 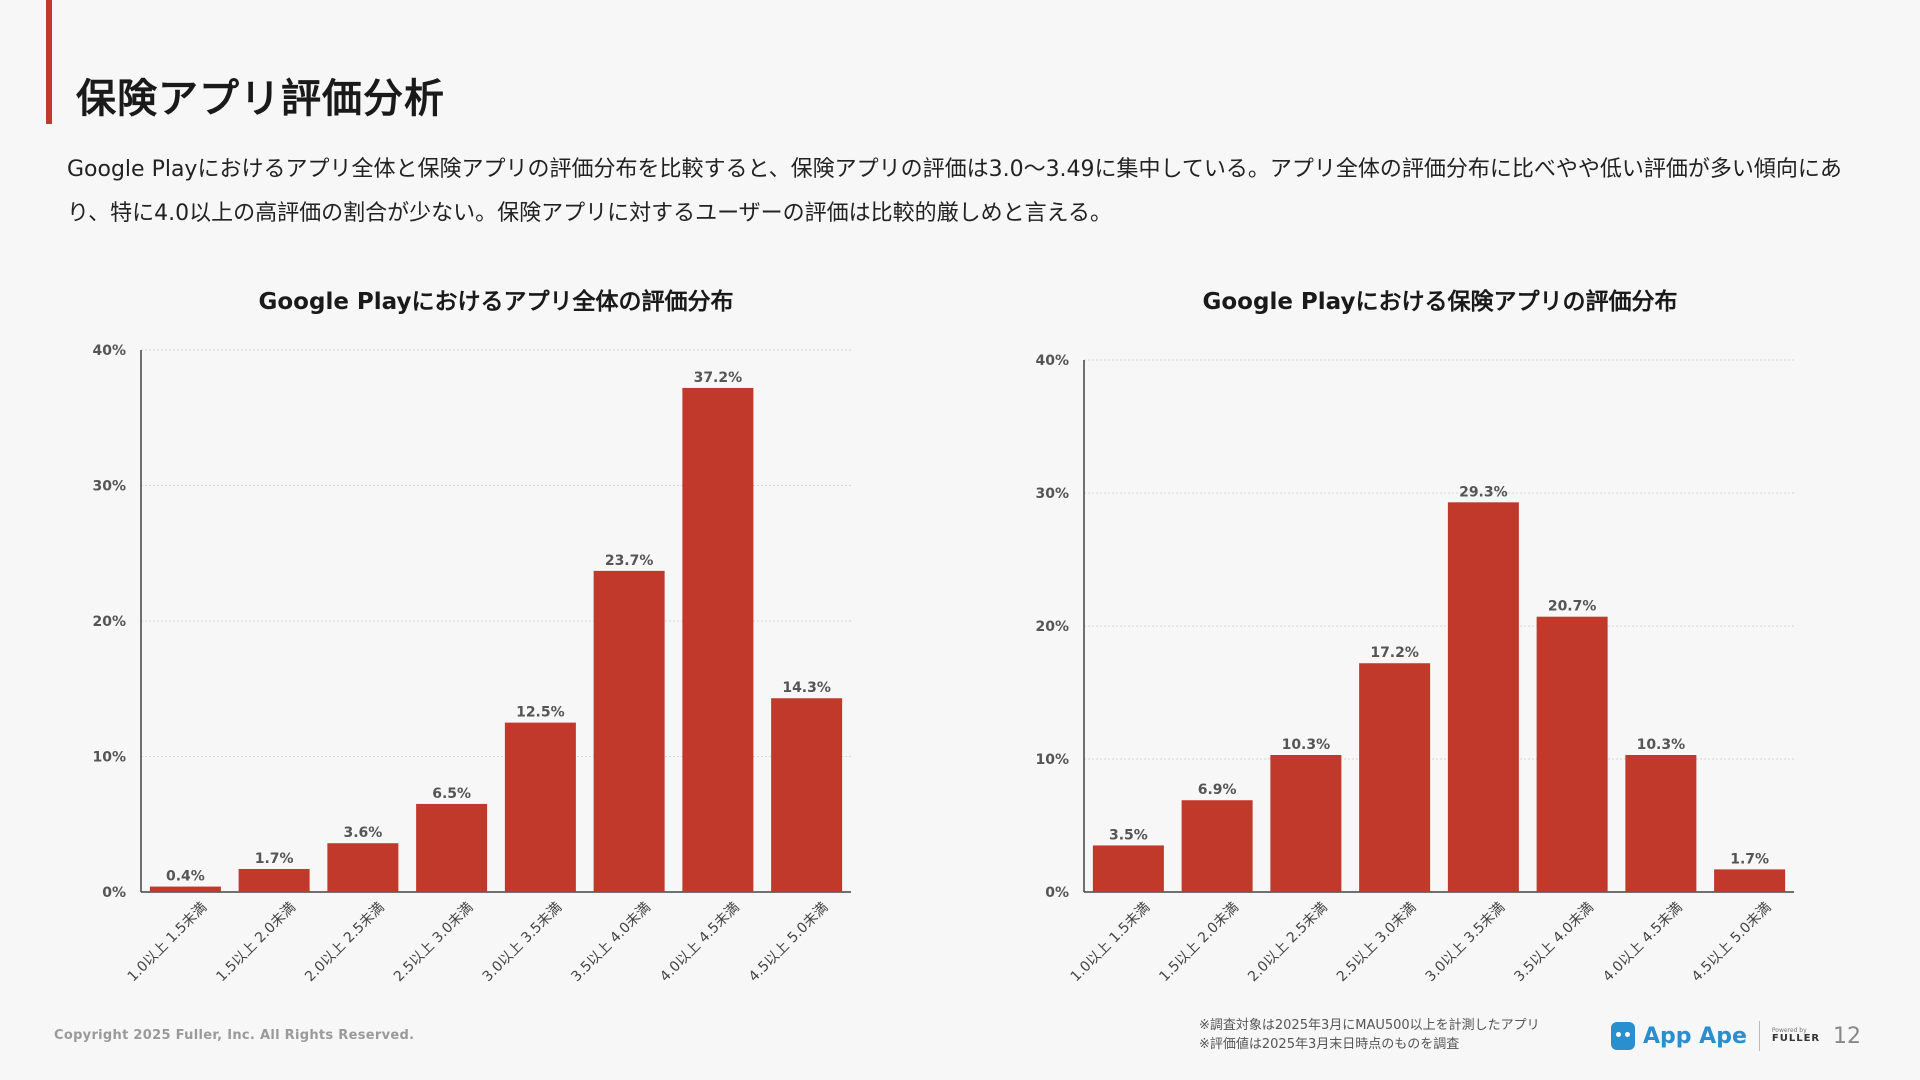 I want to click on bar-value-label: 6.9%, so click(x=1217, y=790).